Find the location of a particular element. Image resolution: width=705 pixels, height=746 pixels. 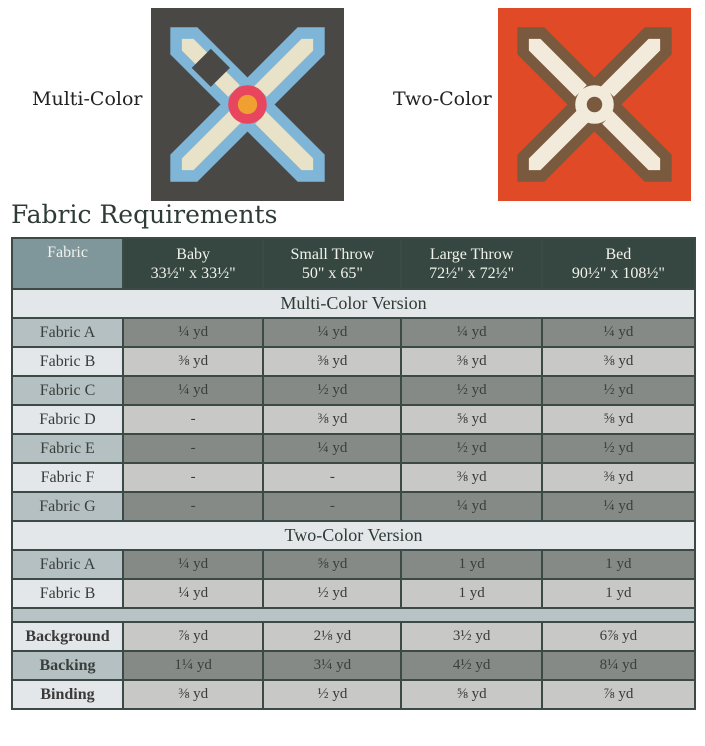

section-header: Multi-Color Version is located at coordinates (353, 303).